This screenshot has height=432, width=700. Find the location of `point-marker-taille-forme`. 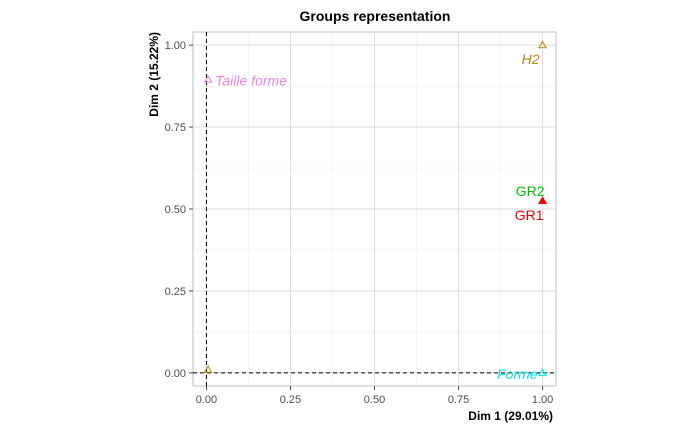

point-marker-taille-forme is located at coordinates (208, 78).